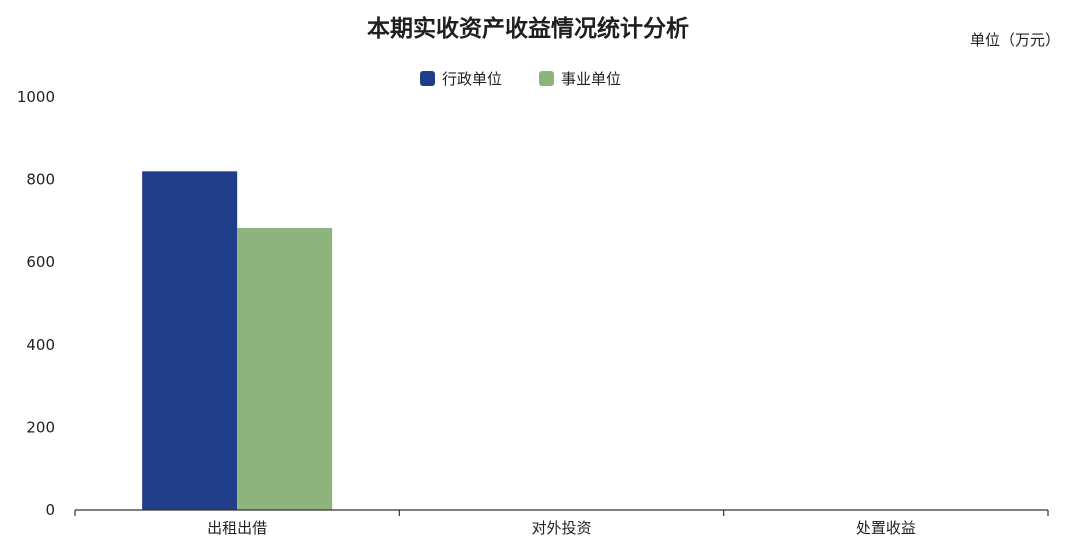  What do you see at coordinates (237, 527) in the screenshot?
I see `x-category-label: 出租出借` at bounding box center [237, 527].